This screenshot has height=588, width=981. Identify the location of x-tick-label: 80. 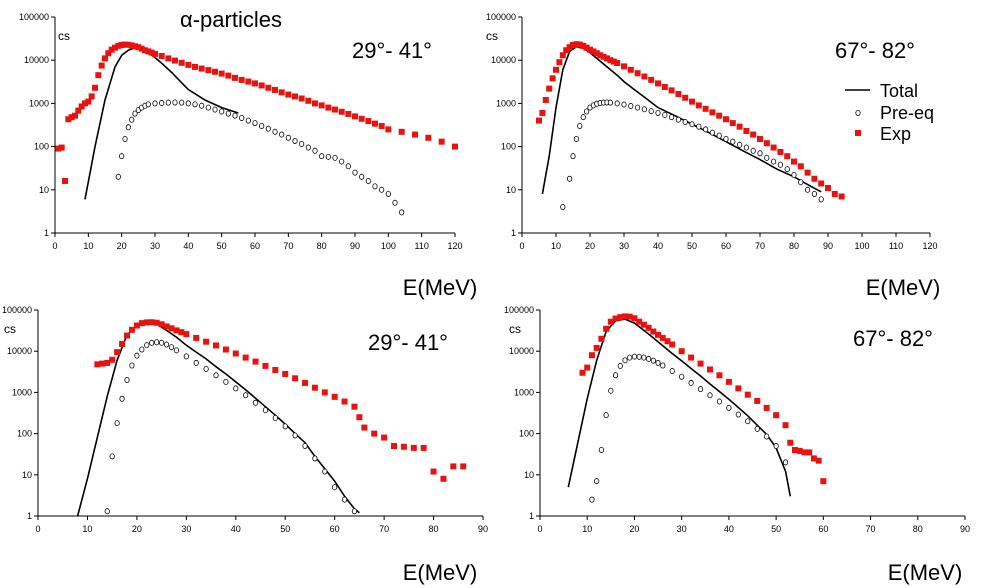
(794, 246).